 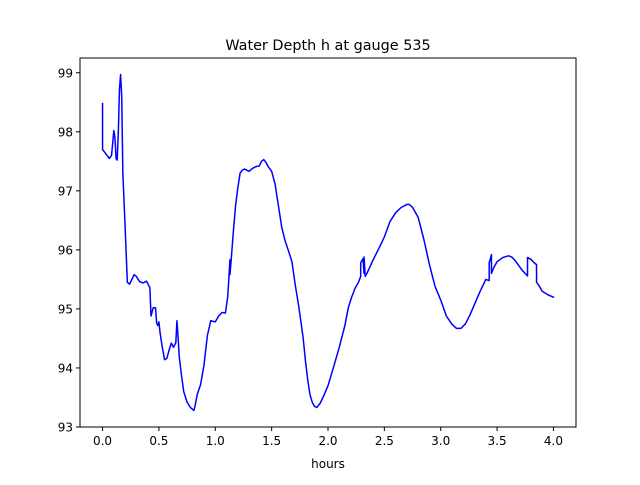 I want to click on x-tick-label: 1.0, so click(x=215, y=441).